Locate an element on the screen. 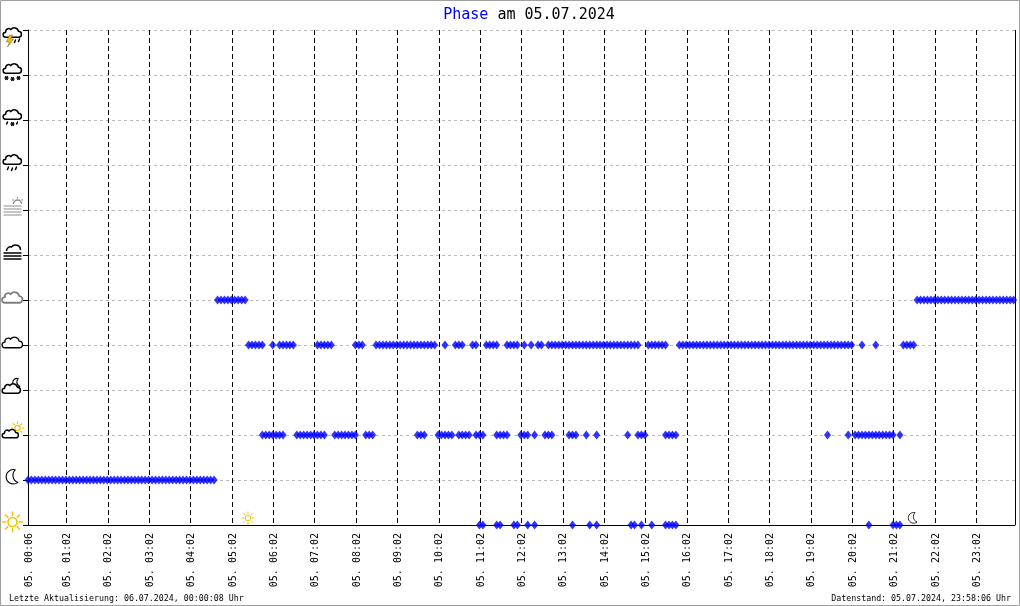 The image size is (1020, 606). x-tick-label: 05. 14:02 is located at coordinates (604, 560).